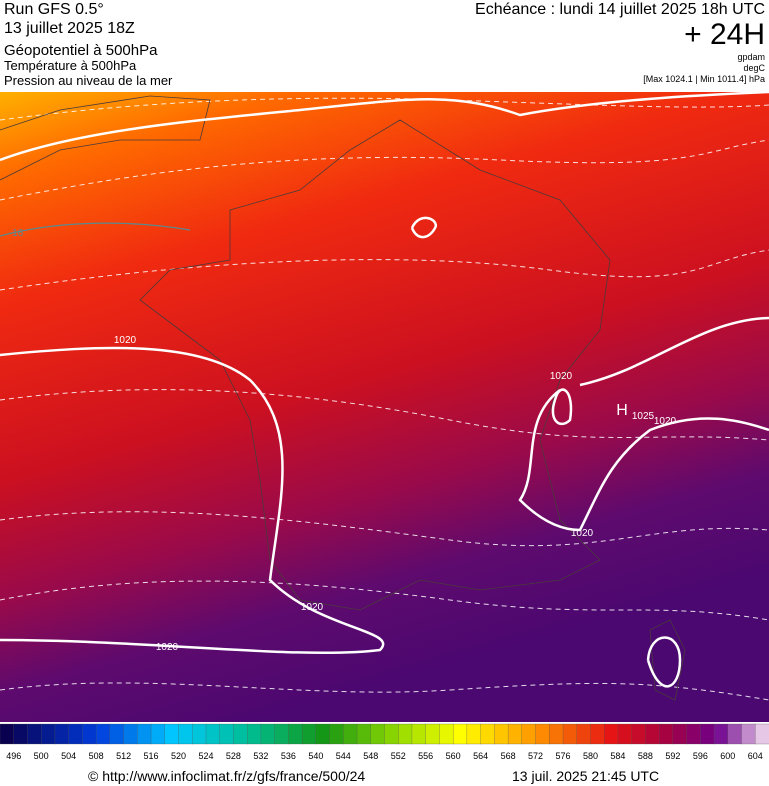 The height and width of the screenshot is (786, 769). What do you see at coordinates (16, 233) in the screenshot?
I see `map-label: -16` at bounding box center [16, 233].